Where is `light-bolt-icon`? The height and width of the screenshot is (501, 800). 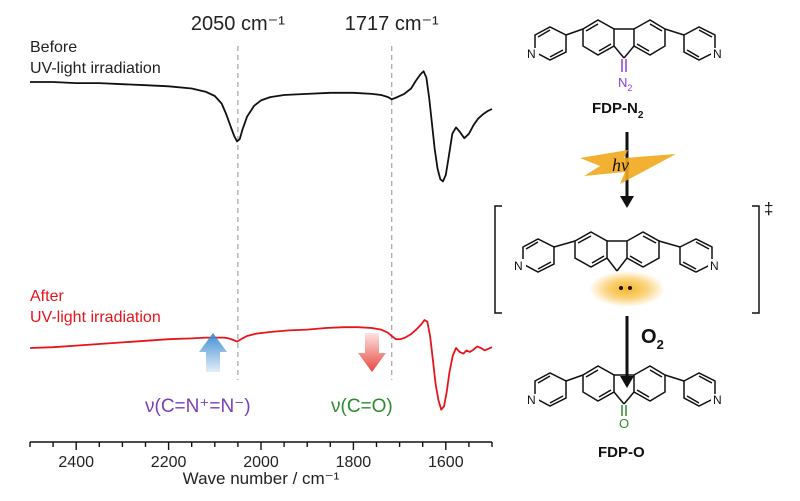
light-bolt-icon is located at coordinates (628, 167).